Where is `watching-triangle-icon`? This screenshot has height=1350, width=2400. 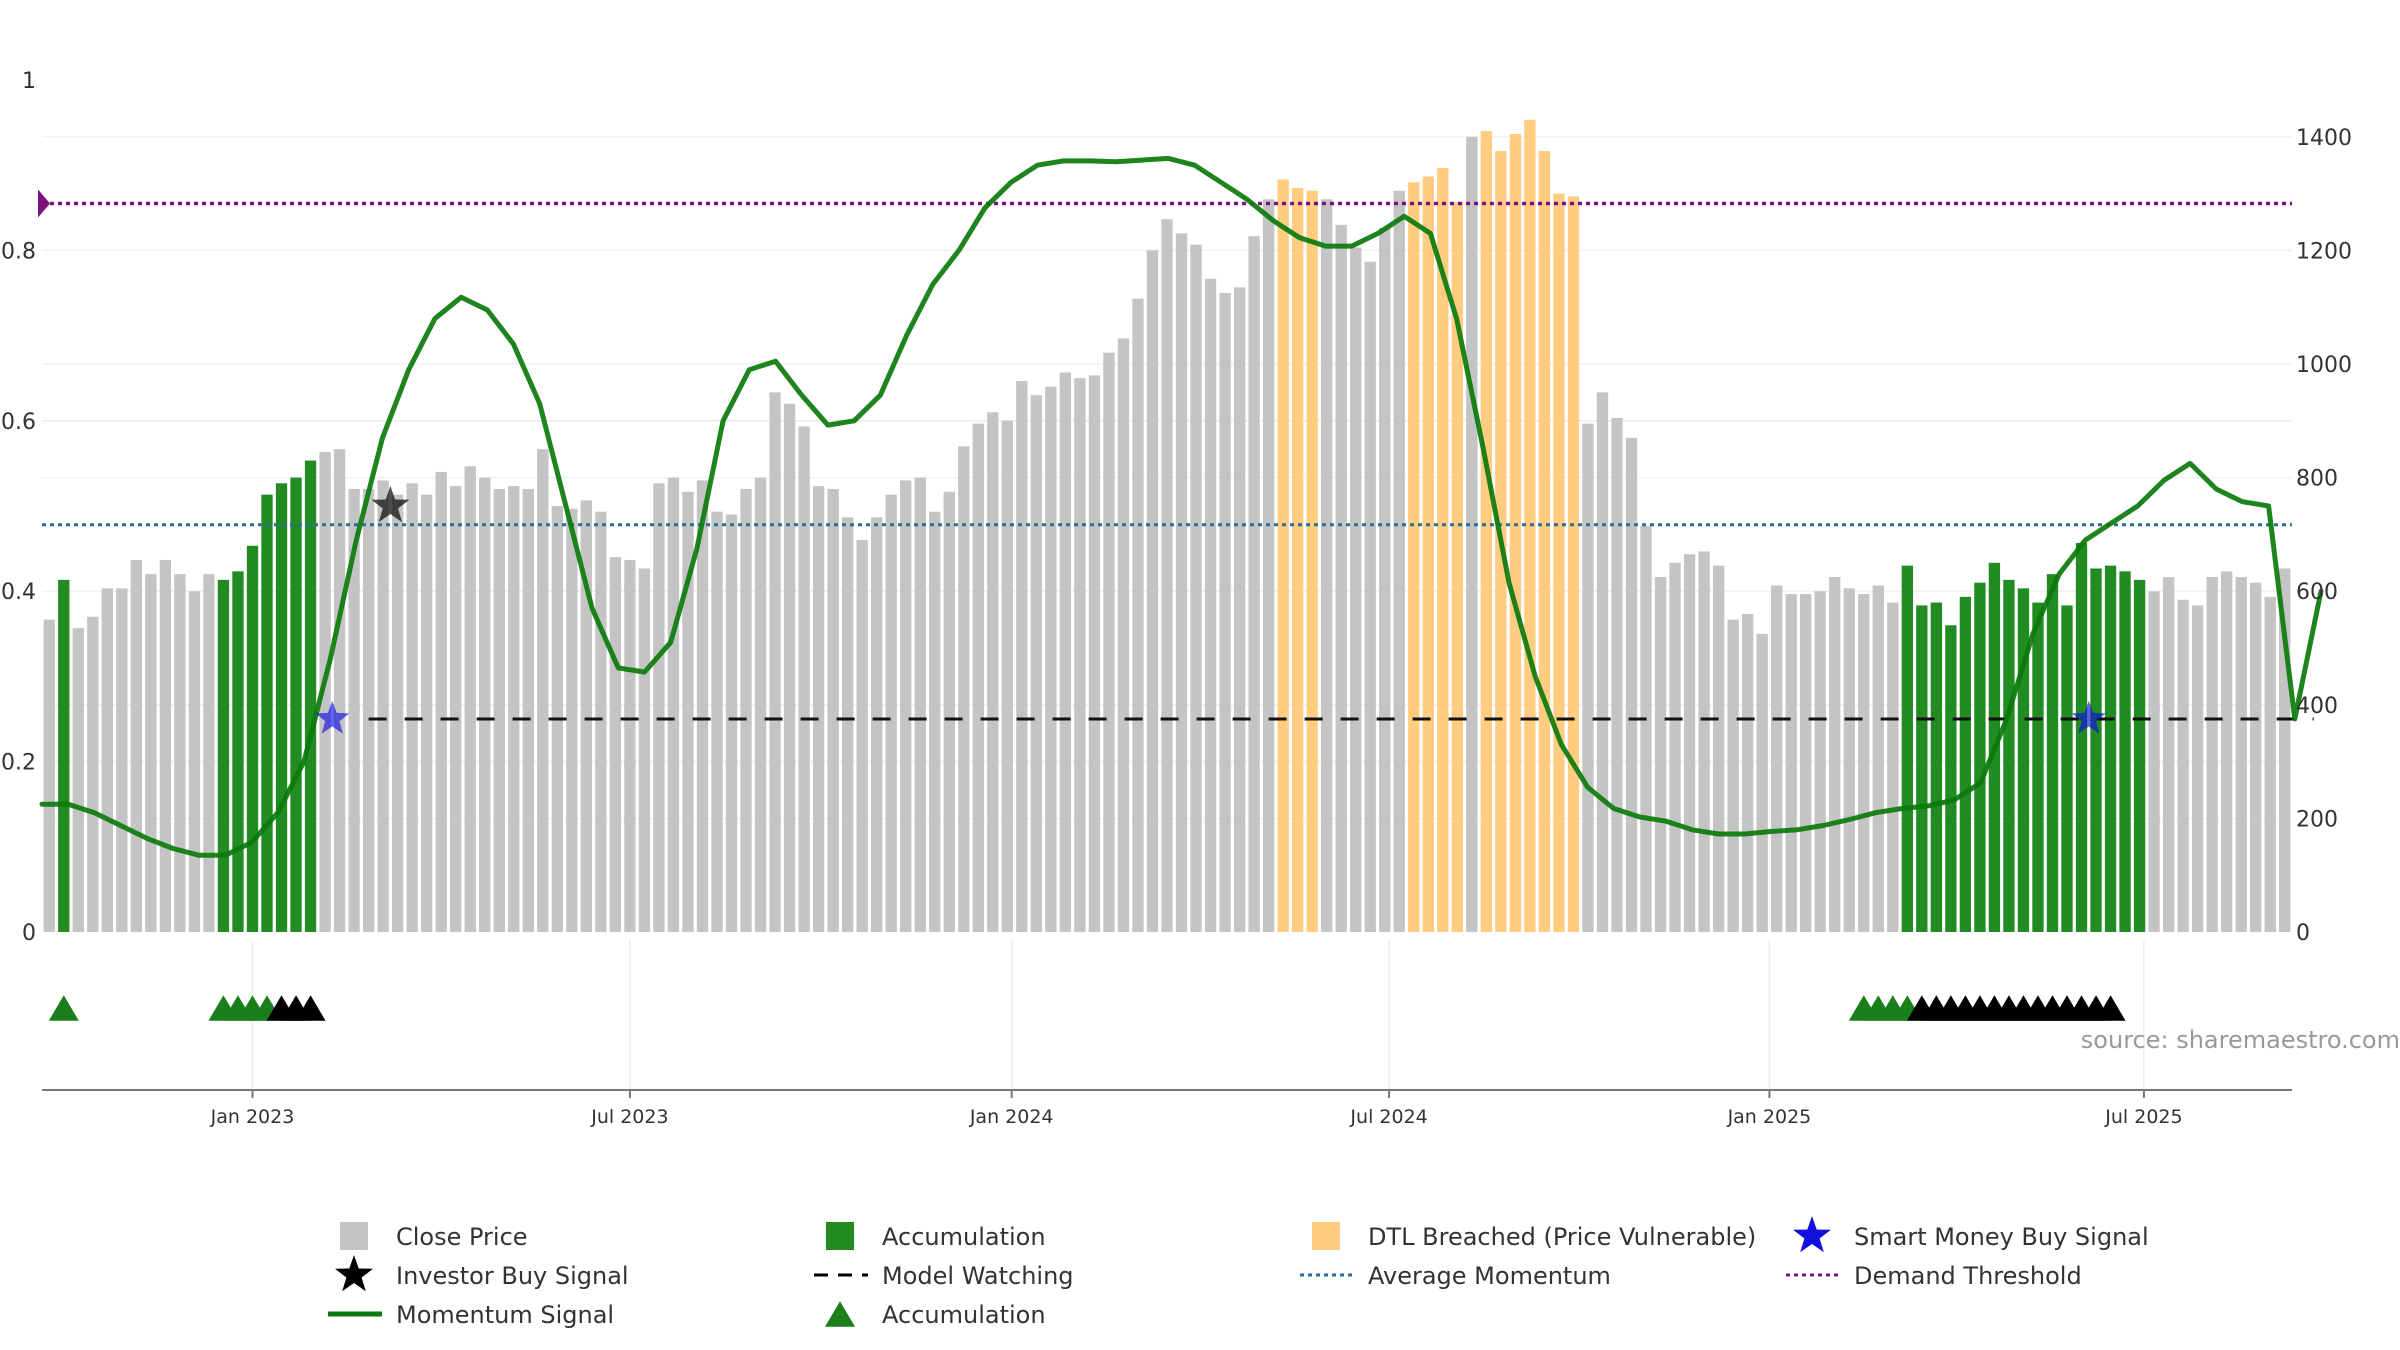
watching-triangle-icon is located at coordinates (2110, 1008).